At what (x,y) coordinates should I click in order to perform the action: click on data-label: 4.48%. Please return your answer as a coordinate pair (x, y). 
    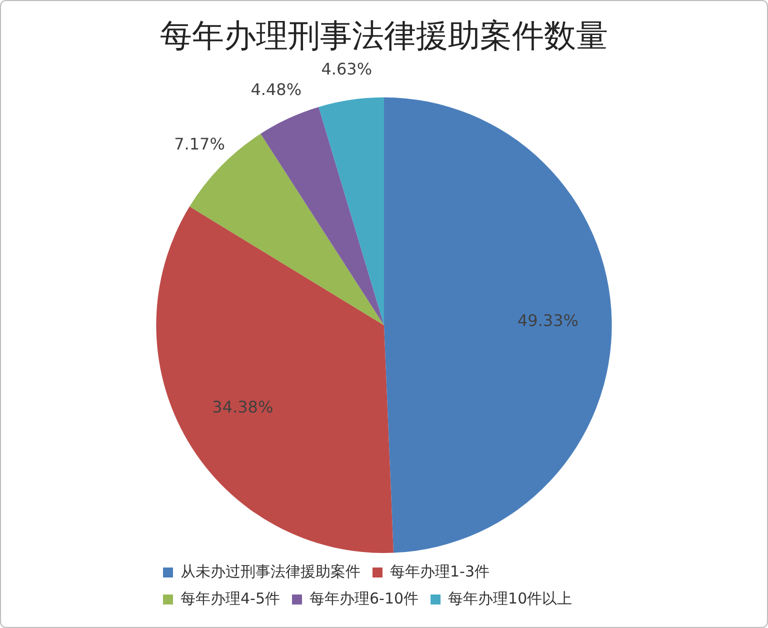
    Looking at the image, I should click on (276, 90).